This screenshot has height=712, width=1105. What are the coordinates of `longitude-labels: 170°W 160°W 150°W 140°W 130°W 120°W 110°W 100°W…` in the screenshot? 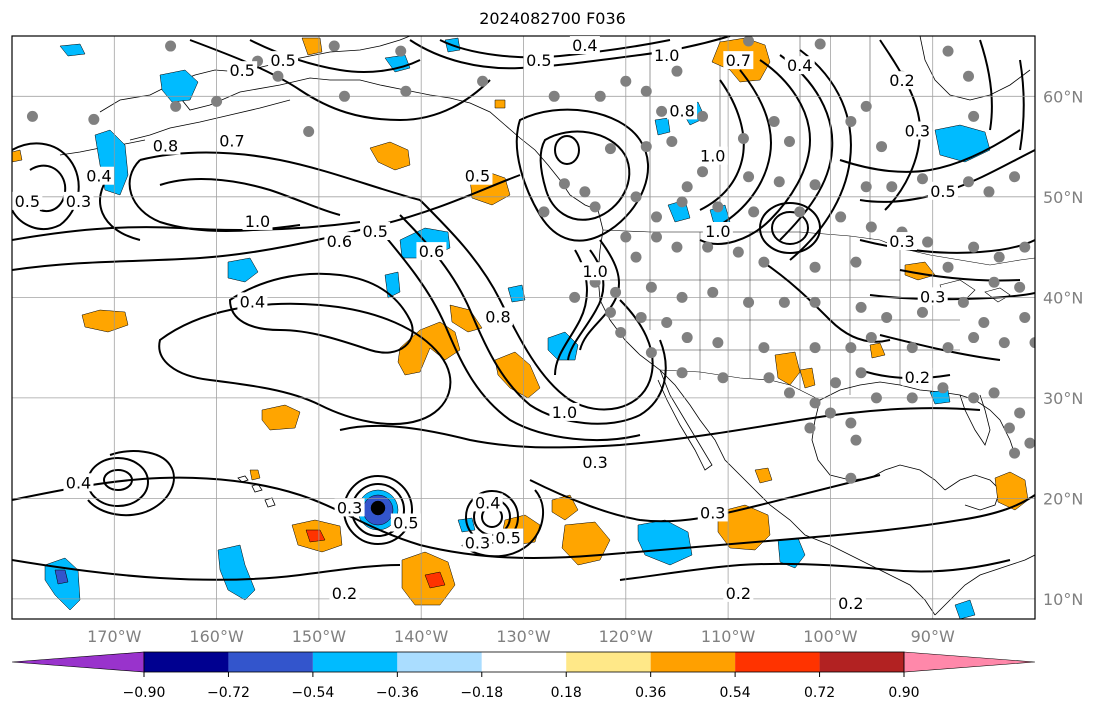 It's located at (521, 636).